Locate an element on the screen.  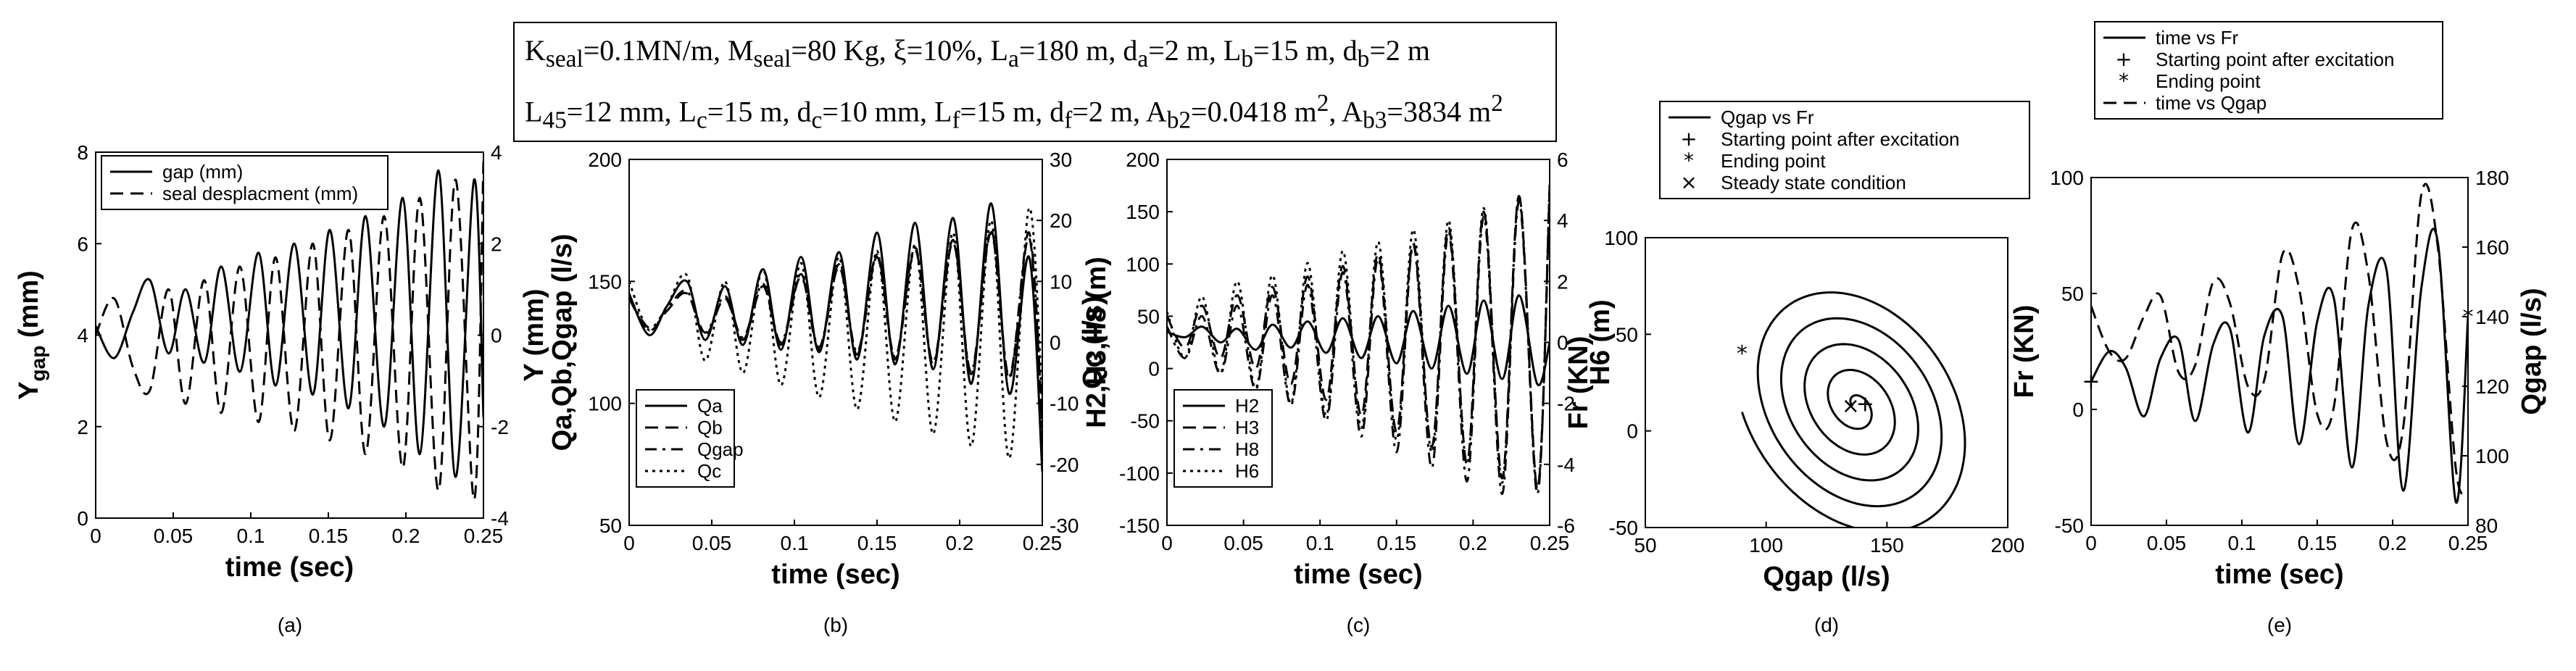
y2-tick-label: 100 is located at coordinates (2492, 456).